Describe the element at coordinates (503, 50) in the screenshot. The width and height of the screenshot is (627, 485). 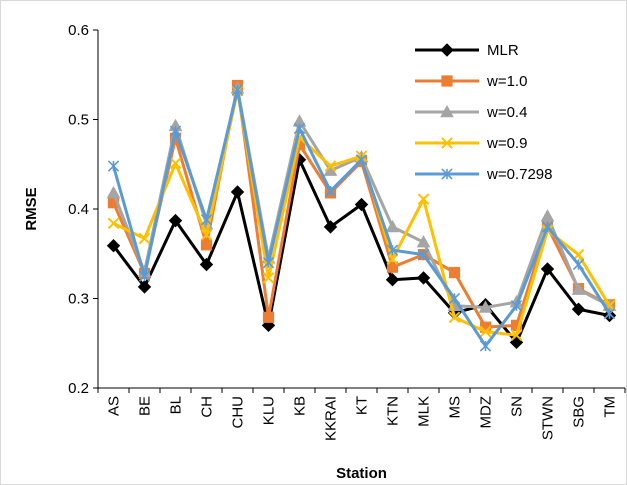
I see `legend-label: MLR` at that location.